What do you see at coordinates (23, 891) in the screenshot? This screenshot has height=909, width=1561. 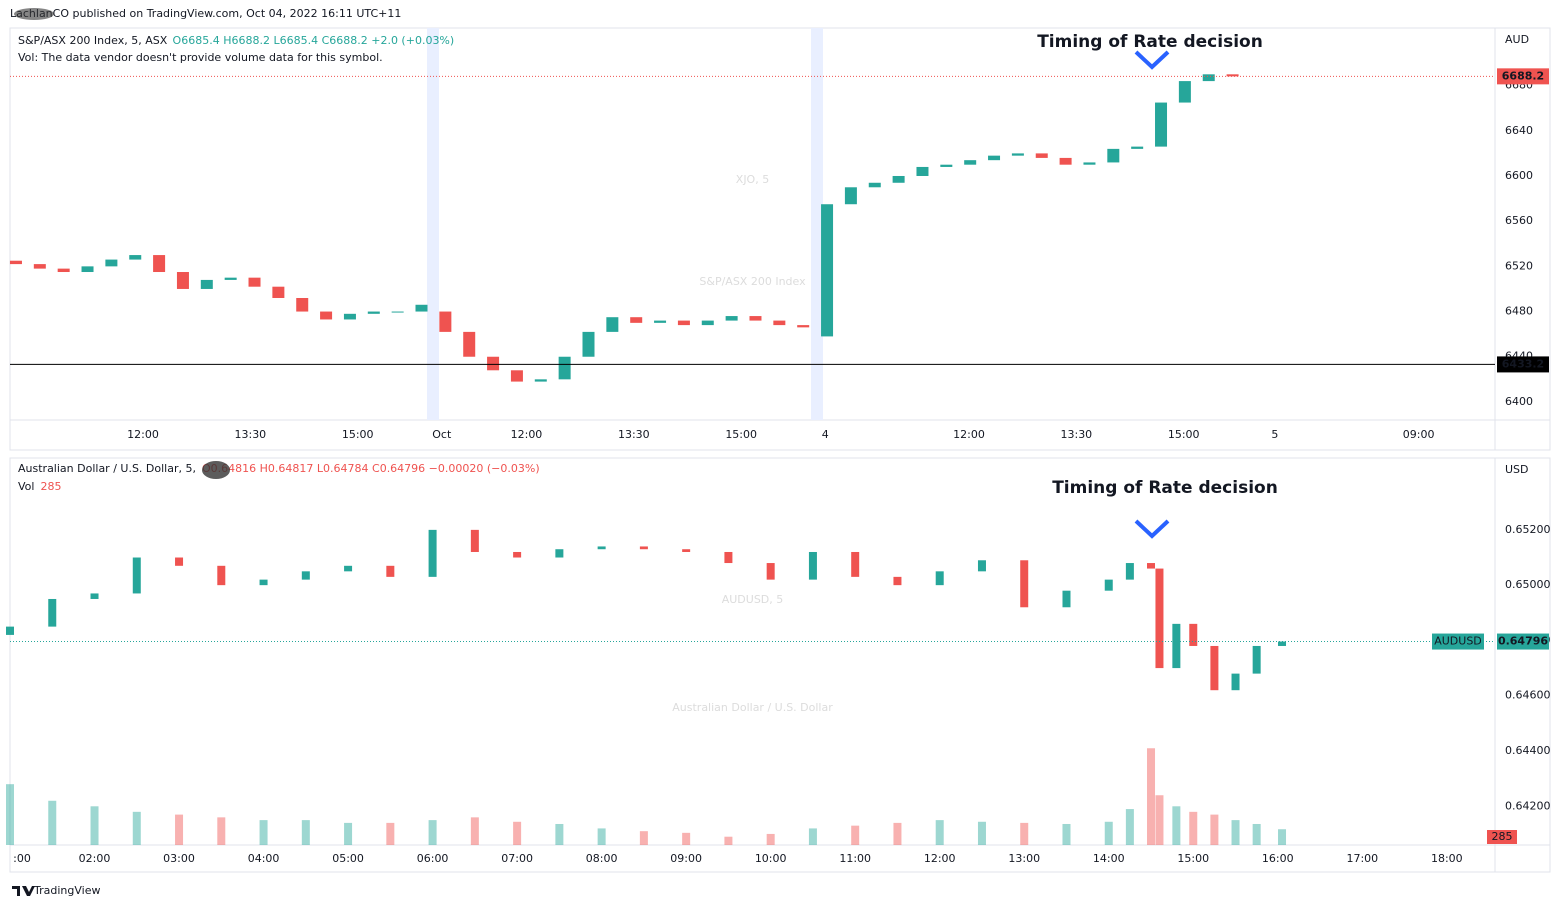 I see `logo` at bounding box center [23, 891].